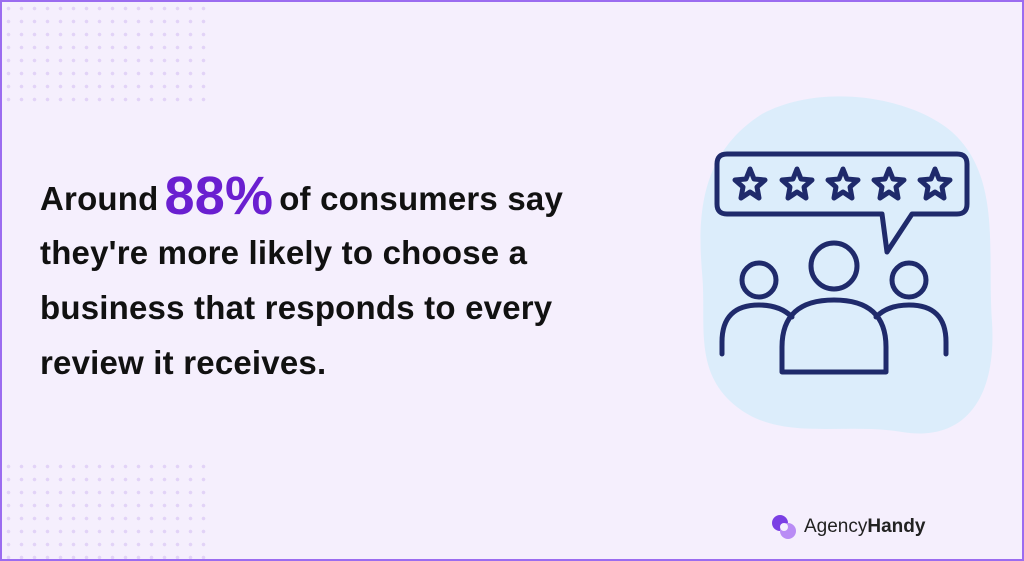 This screenshot has width=1024, height=561. I want to click on logo-text-bold: Handy, so click(896, 526).